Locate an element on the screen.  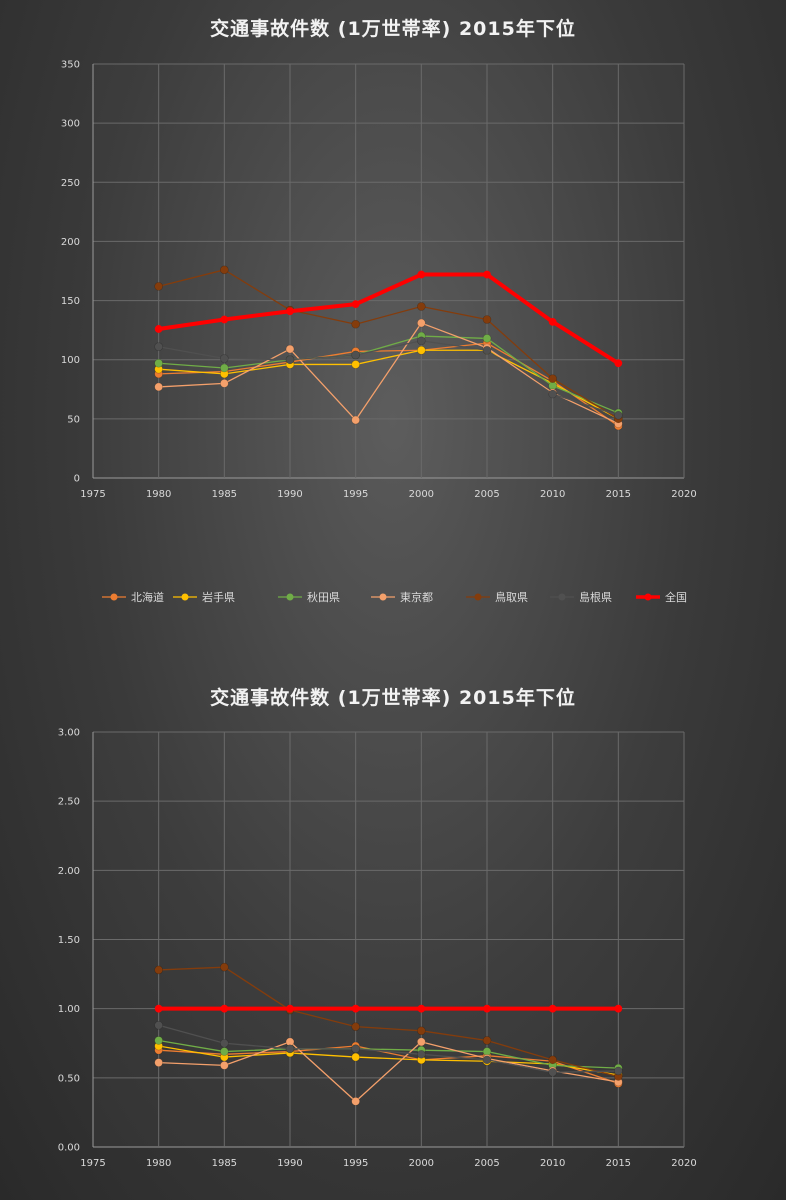
x-tick-label: 1975 is located at coordinates (92, 1163).